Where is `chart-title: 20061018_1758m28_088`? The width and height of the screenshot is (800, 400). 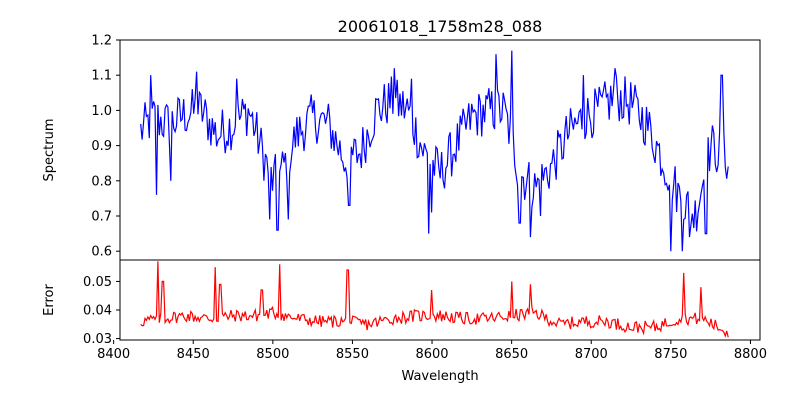
chart-title: 20061018_1758m28_088 is located at coordinates (440, 27).